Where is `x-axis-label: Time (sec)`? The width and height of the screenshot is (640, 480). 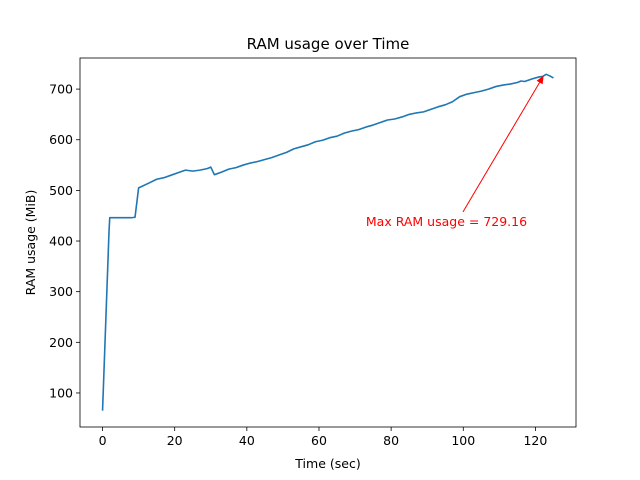 x-axis-label: Time (sec) is located at coordinates (327, 463).